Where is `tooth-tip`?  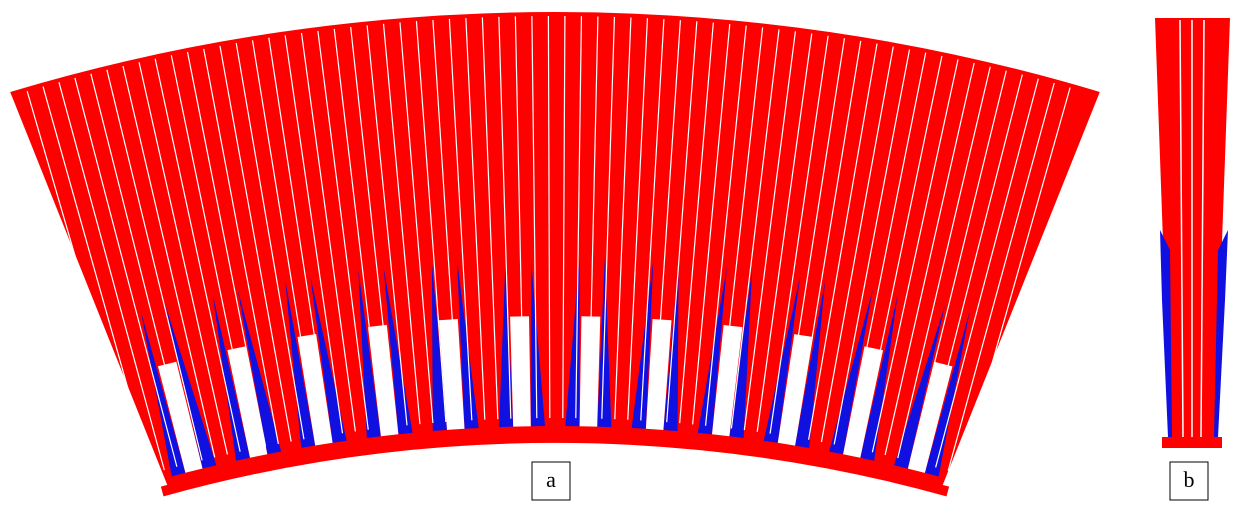
tooth-tip is located at coordinates (1192, 442).